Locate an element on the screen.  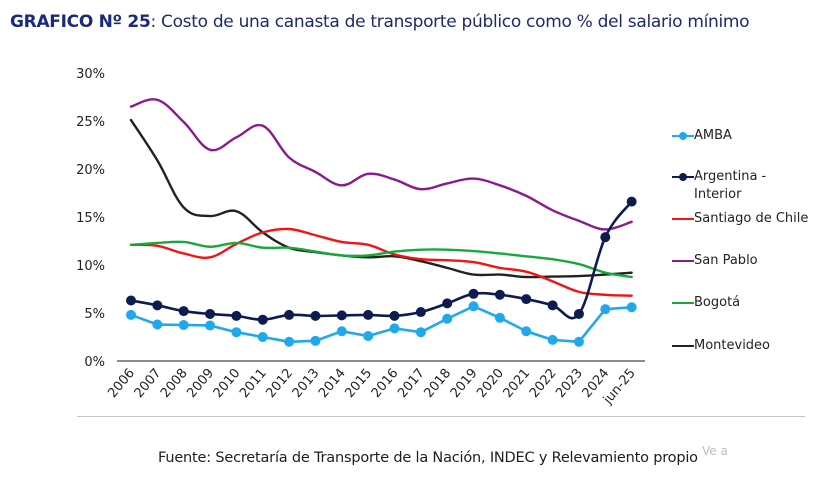
legend-label: San Pablo is located at coordinates (726, 260).